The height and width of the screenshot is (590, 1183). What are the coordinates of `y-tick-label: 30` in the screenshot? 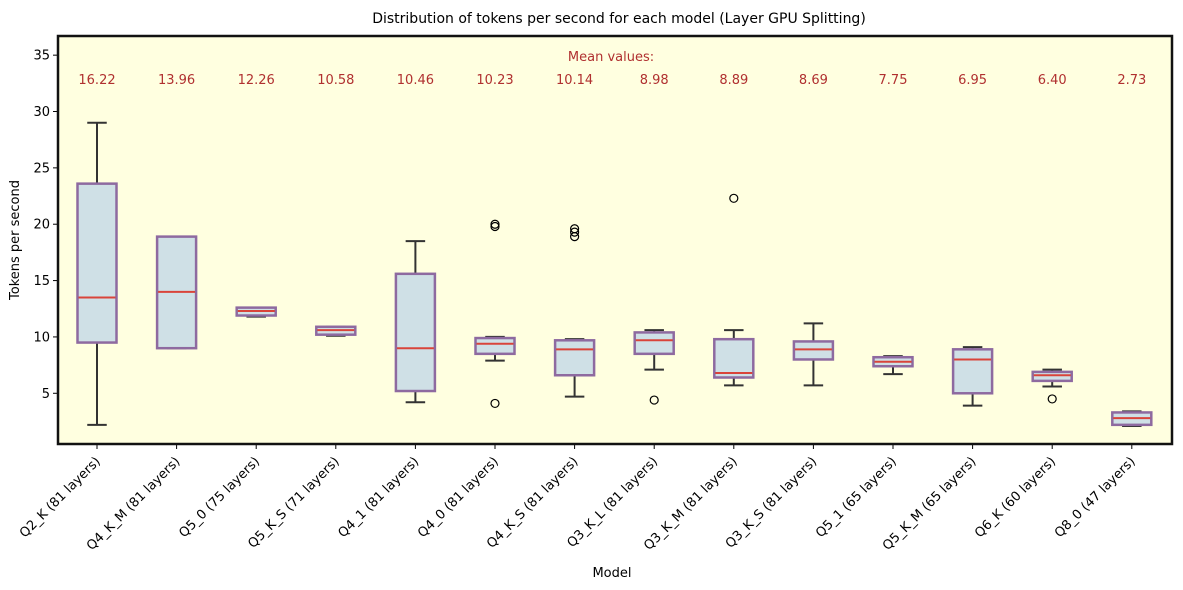 It's located at (41, 112).